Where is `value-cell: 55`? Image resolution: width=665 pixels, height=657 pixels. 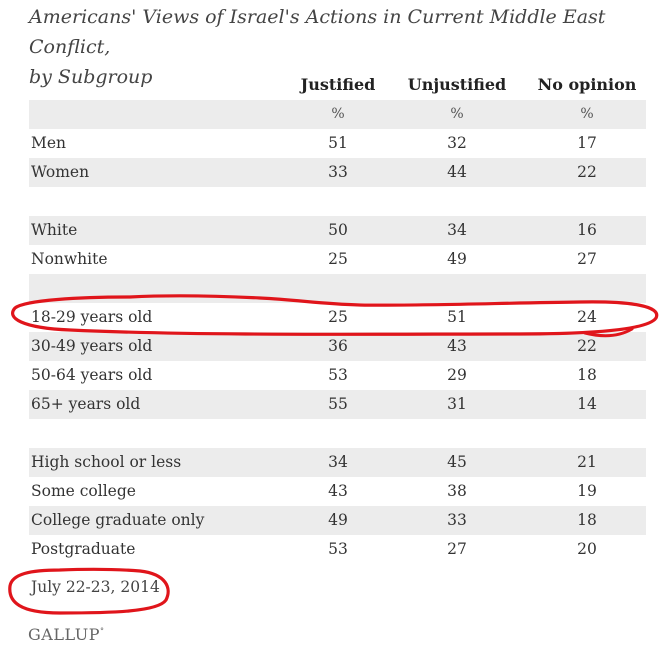 value-cell: 55 is located at coordinates (338, 404).